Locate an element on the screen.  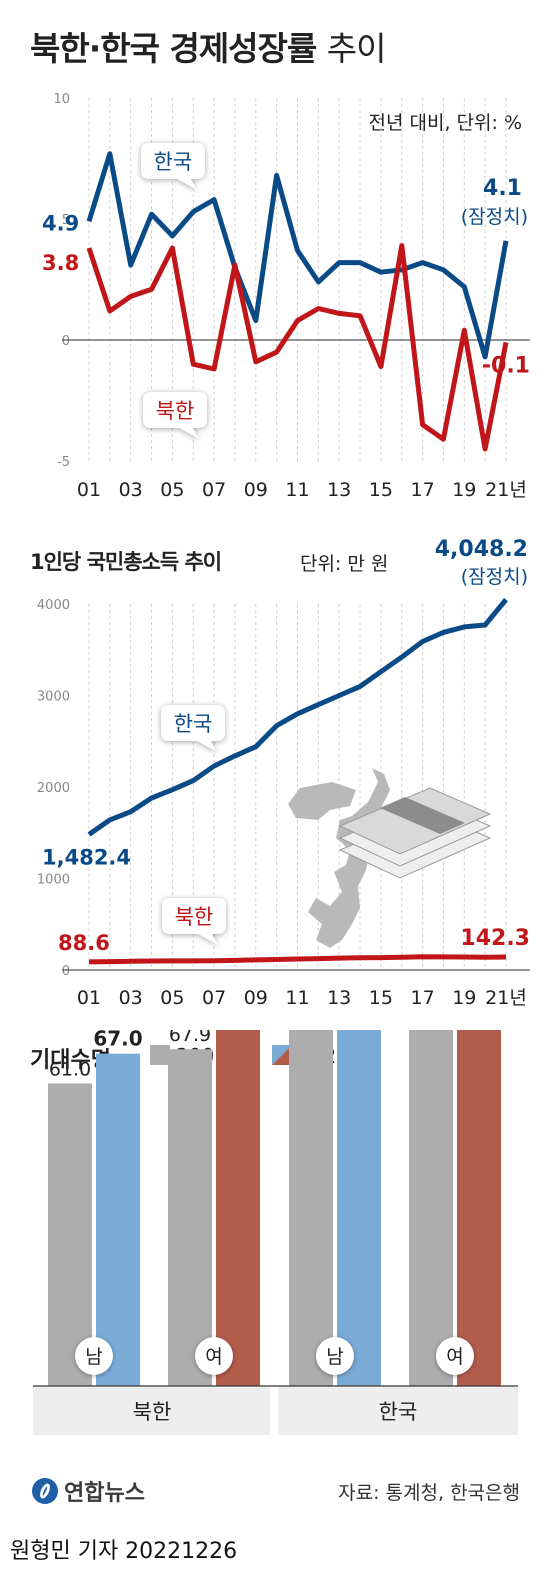
country-label-nk: 북한 is located at coordinates (152, 1412).